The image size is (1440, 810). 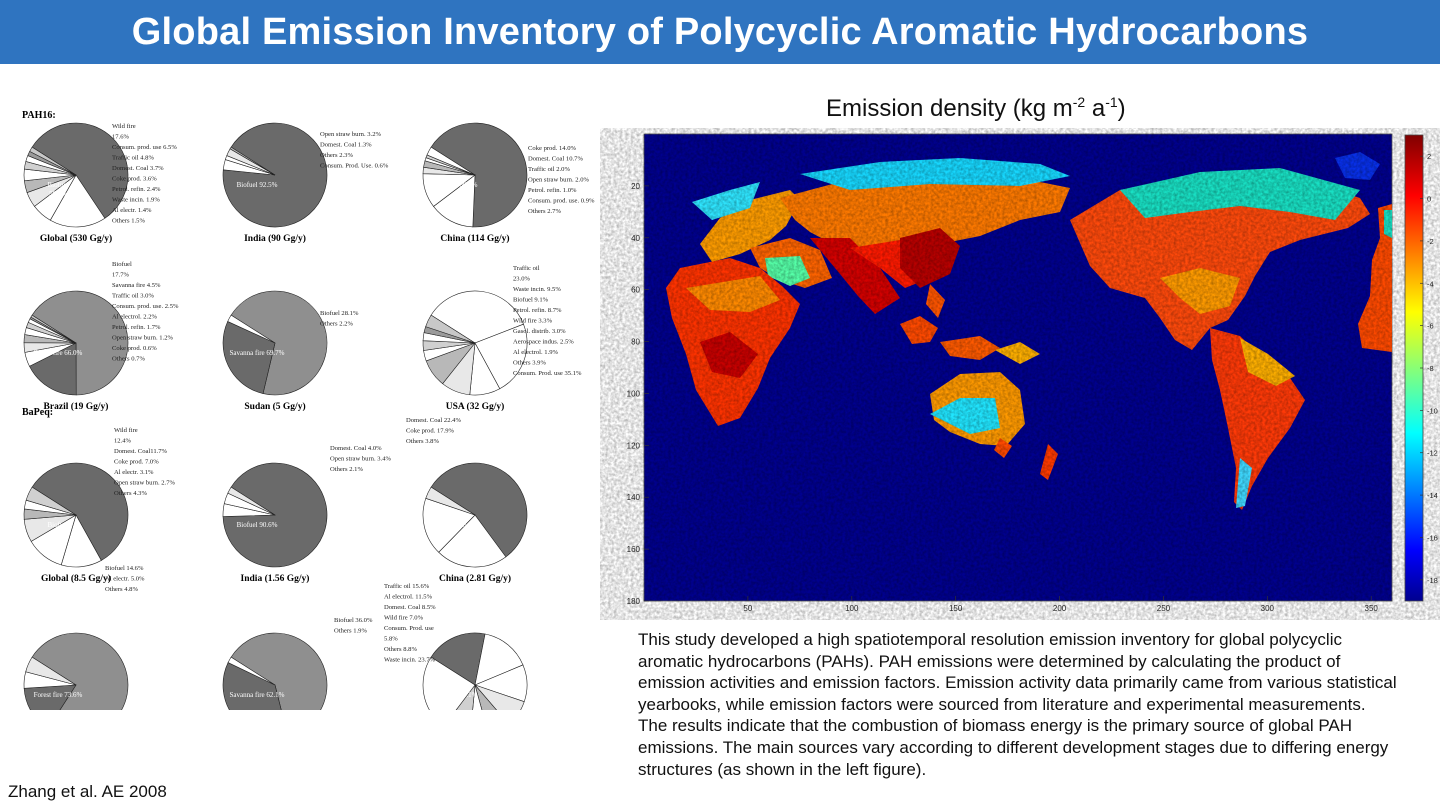 I want to click on pie-slice-label: Petrol. refin. 8.7%, so click(x=537, y=310).